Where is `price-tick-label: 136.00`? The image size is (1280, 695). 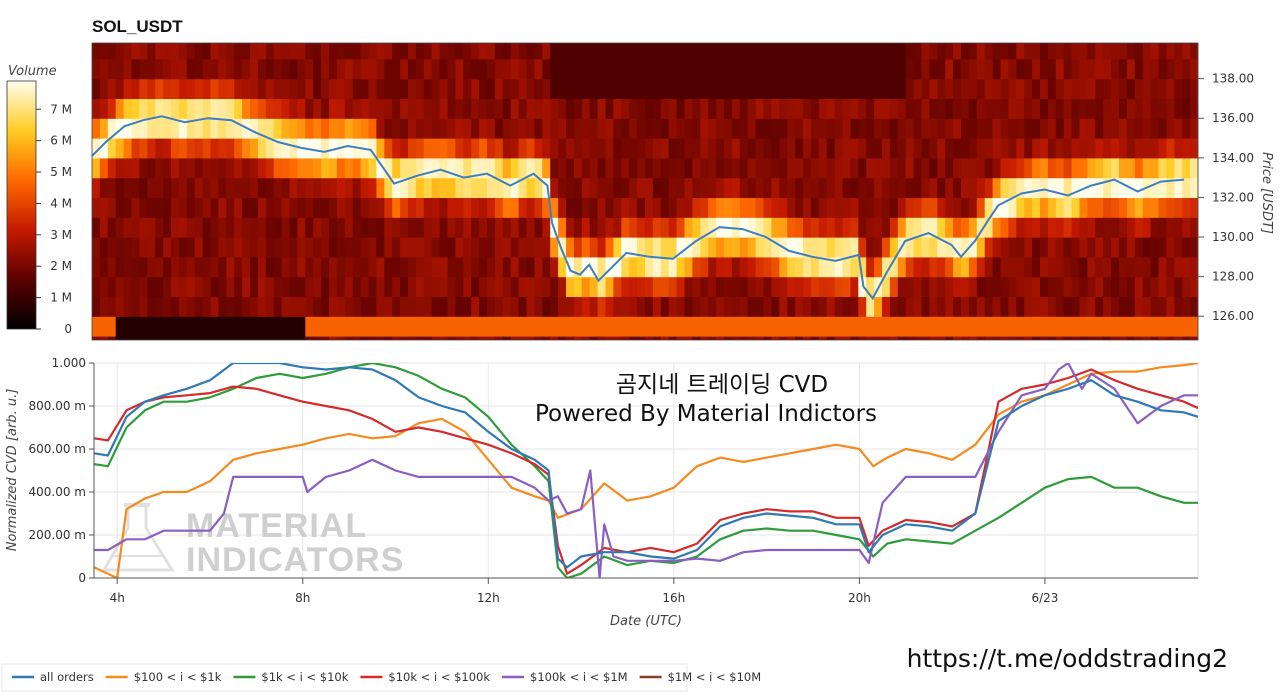
price-tick-label: 136.00 is located at coordinates (1233, 118).